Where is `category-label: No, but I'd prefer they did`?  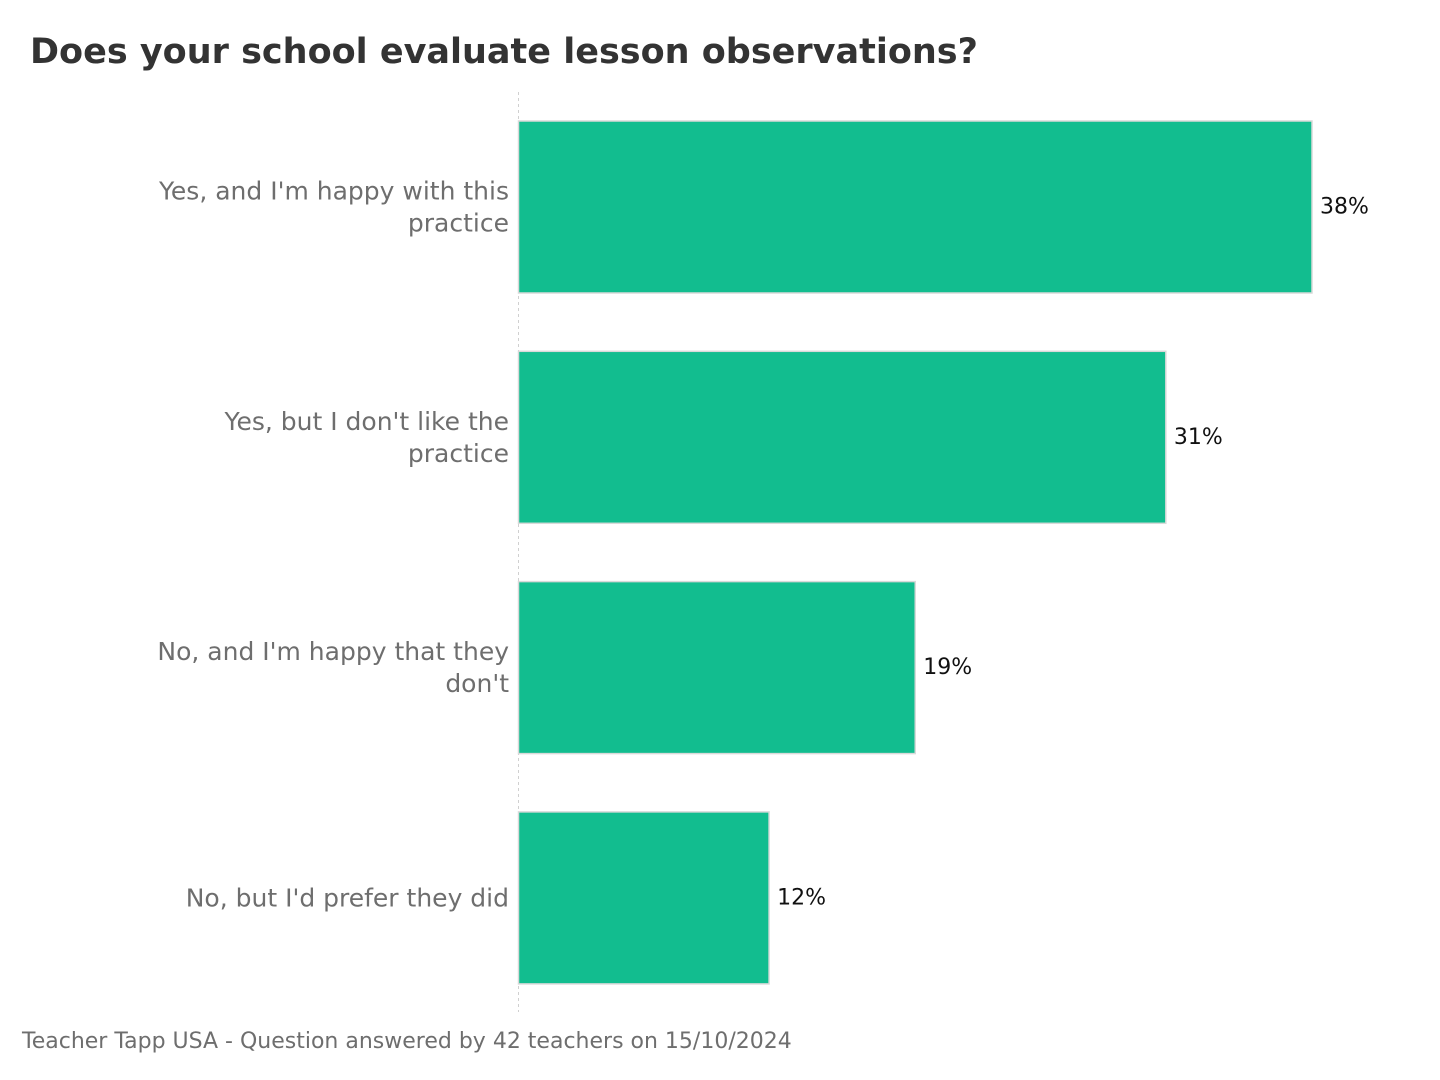
category-label: No, but I'd prefer they did is located at coordinates (347, 897).